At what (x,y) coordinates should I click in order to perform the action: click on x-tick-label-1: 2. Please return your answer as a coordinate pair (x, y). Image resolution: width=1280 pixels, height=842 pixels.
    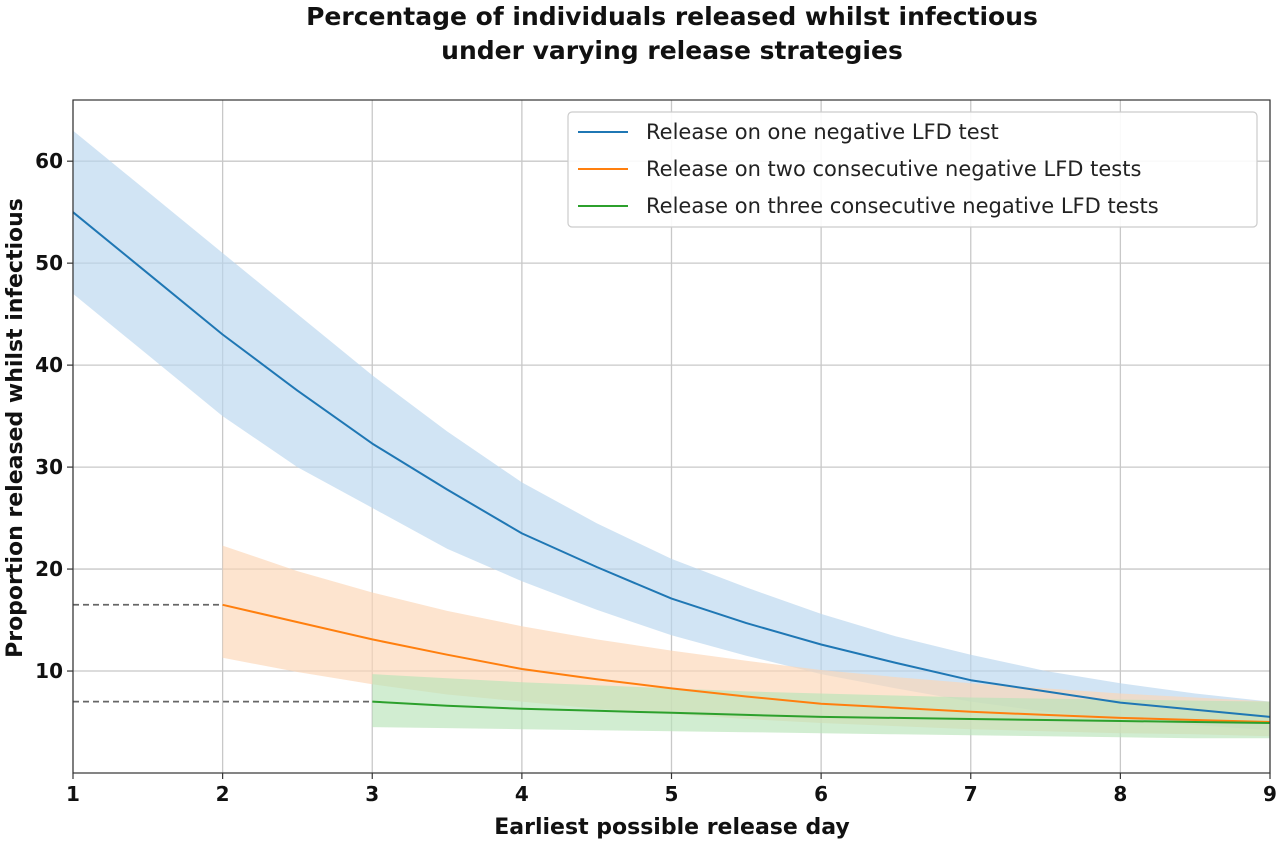
    Looking at the image, I should click on (223, 794).